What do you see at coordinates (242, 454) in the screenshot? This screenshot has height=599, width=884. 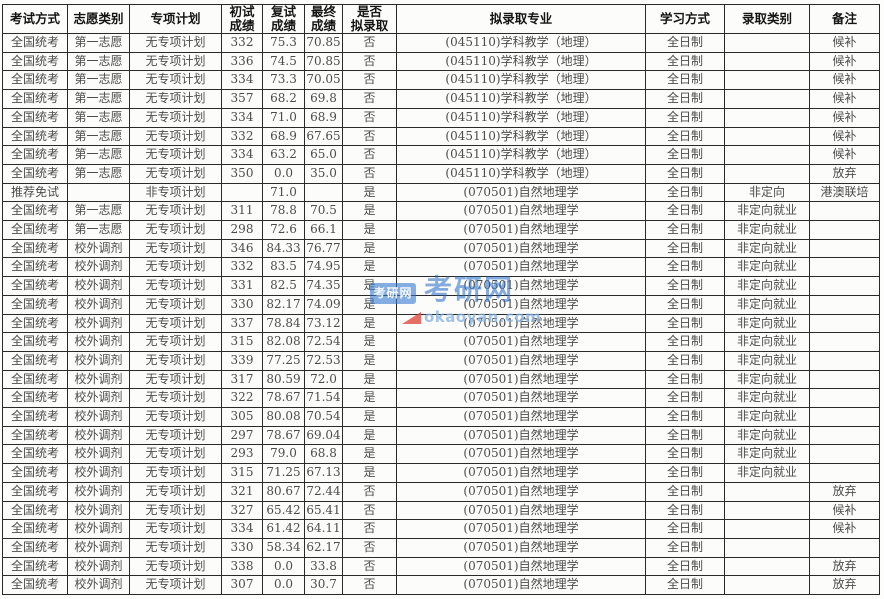 I see `table-cell: 293` at bounding box center [242, 454].